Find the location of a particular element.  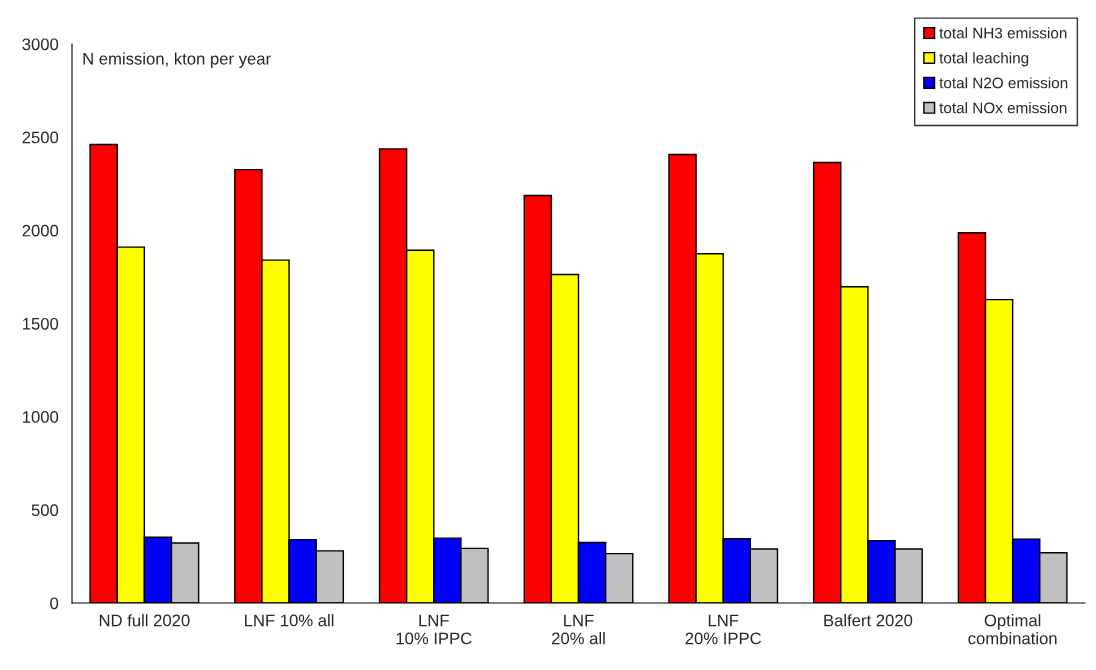

x-tick-label: Balfert 2020 is located at coordinates (868, 620).